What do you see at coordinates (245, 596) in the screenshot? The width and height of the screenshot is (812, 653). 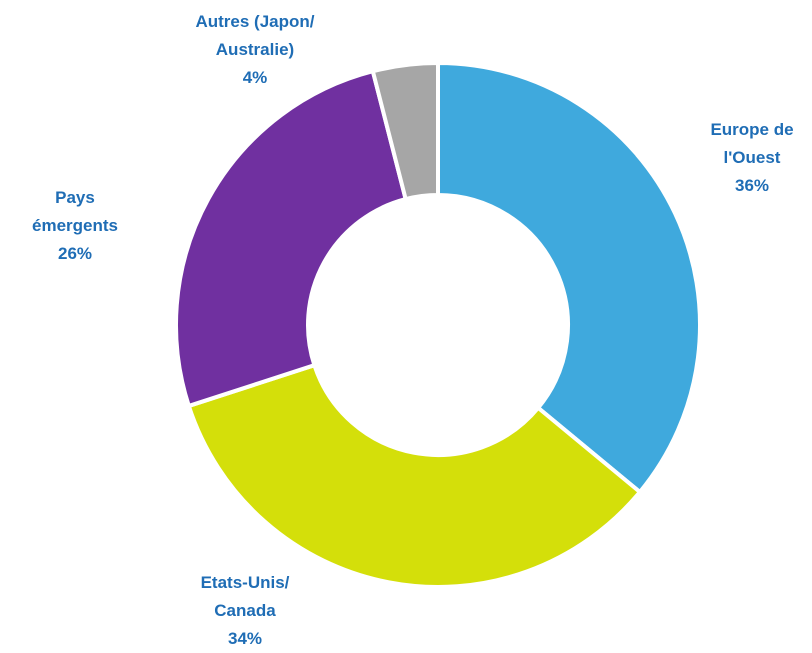 I see `category-label: Etats-Unis/ Canada` at bounding box center [245, 596].